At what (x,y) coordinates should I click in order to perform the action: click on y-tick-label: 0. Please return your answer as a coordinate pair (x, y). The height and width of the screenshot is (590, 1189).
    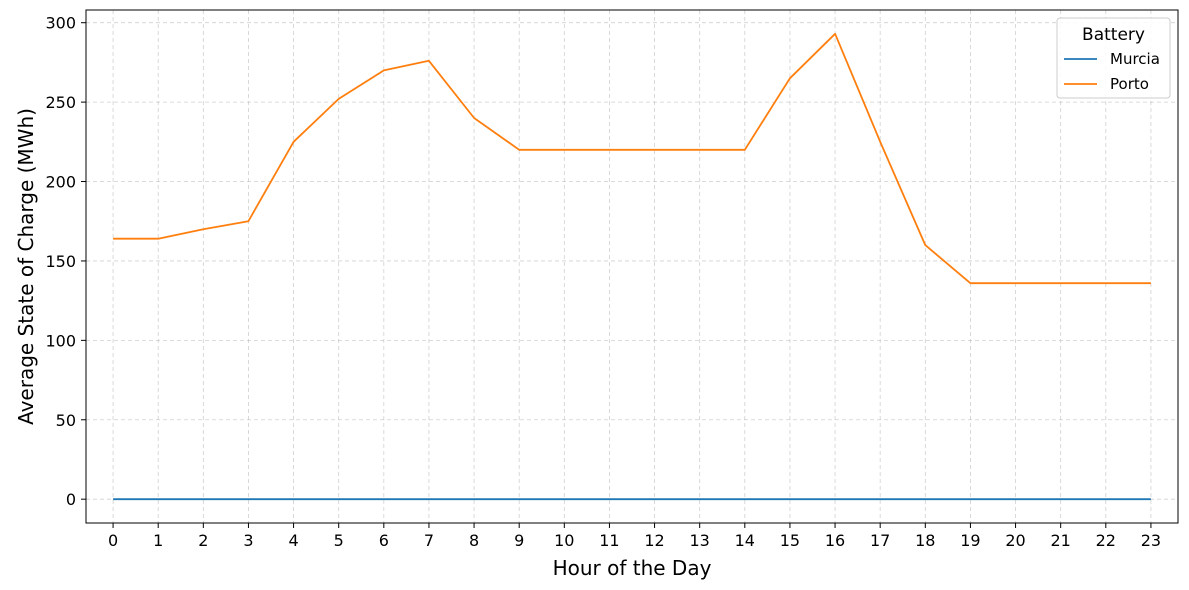
    Looking at the image, I should click on (71, 499).